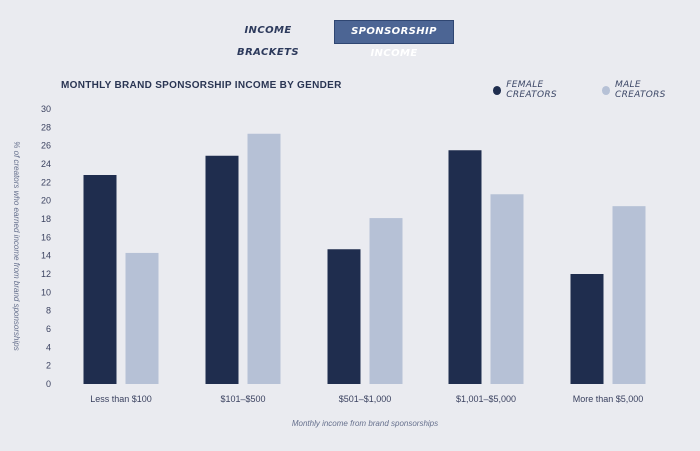  What do you see at coordinates (531, 90) in the screenshot?
I see `legend-label-female: FEMALE CREATORS` at bounding box center [531, 90].